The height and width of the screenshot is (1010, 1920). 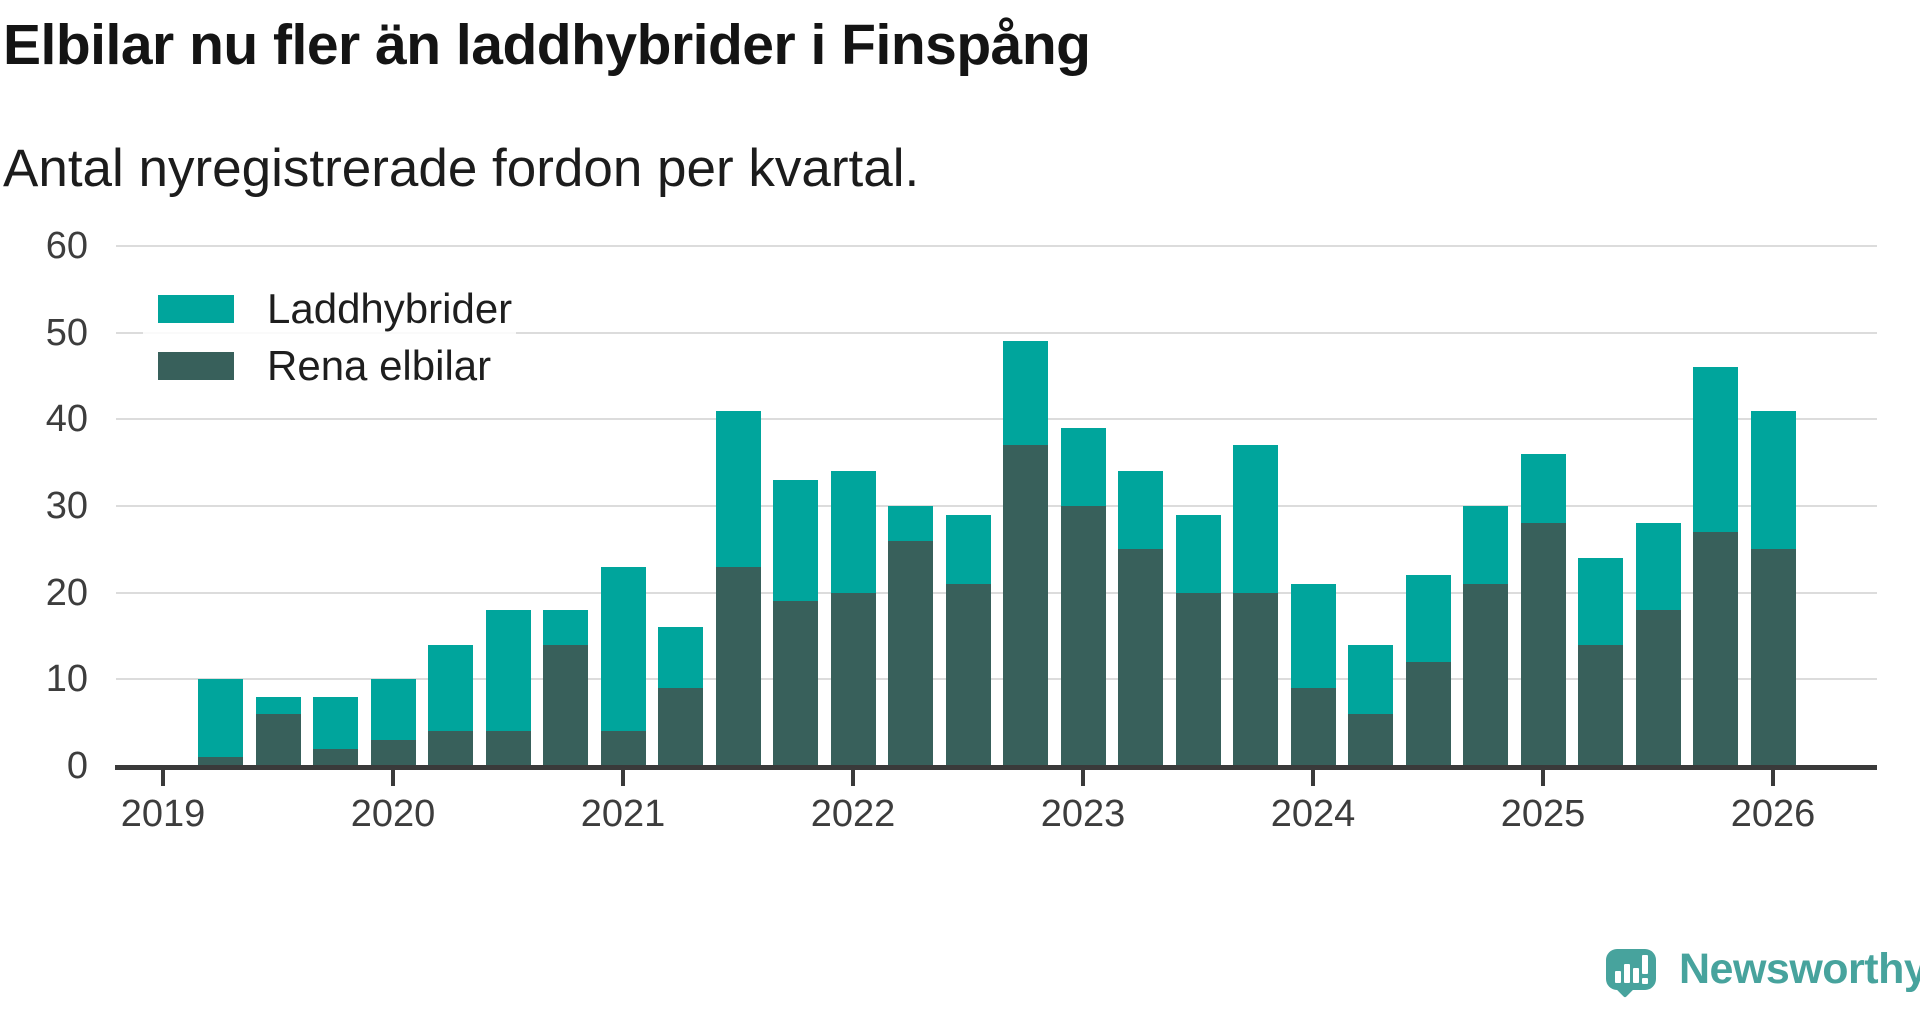 I want to click on bar-2019-q2, so click(x=220, y=506).